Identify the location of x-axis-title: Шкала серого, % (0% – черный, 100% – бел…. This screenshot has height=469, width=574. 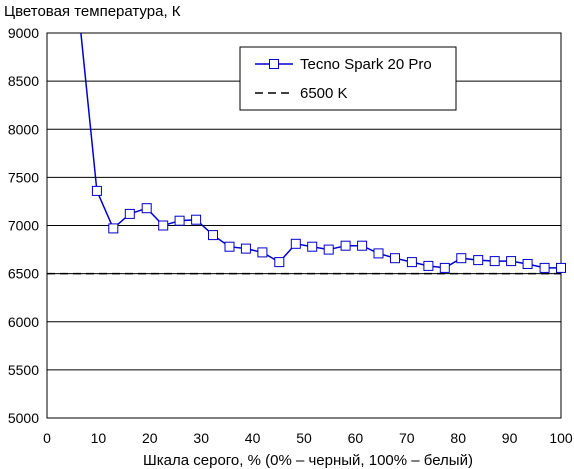
(308, 460).